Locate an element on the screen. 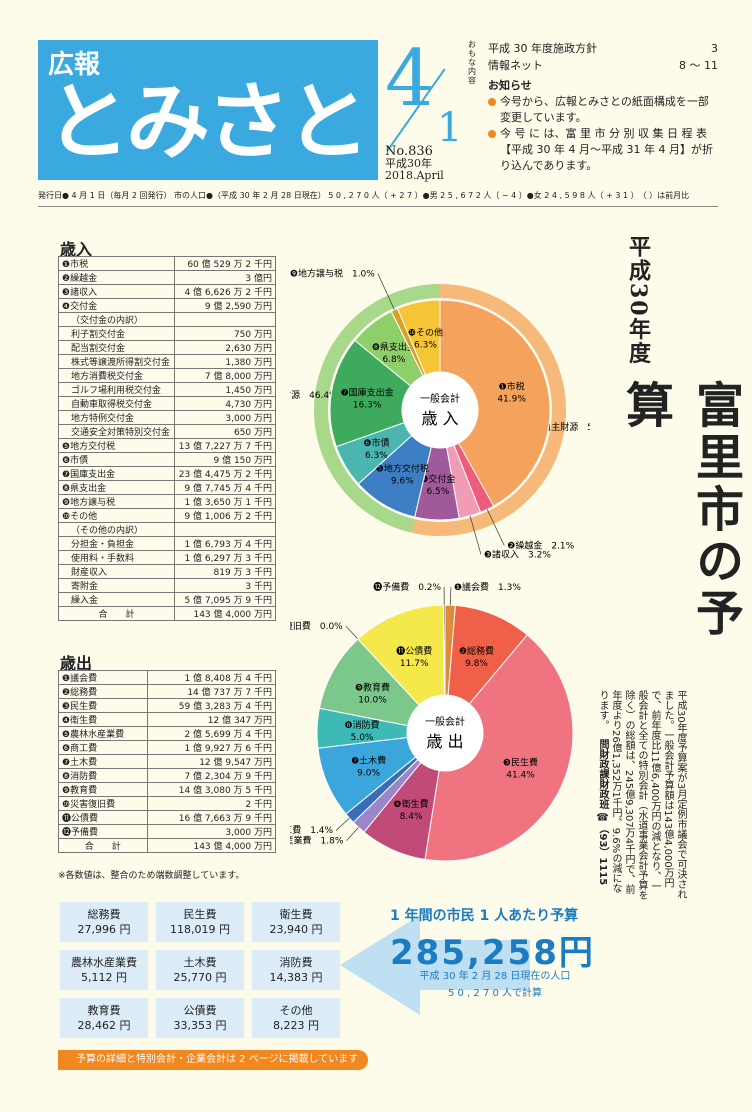  table-row: ❸諸収入 4 億 6,626 万 2 千円 is located at coordinates (167, 291).